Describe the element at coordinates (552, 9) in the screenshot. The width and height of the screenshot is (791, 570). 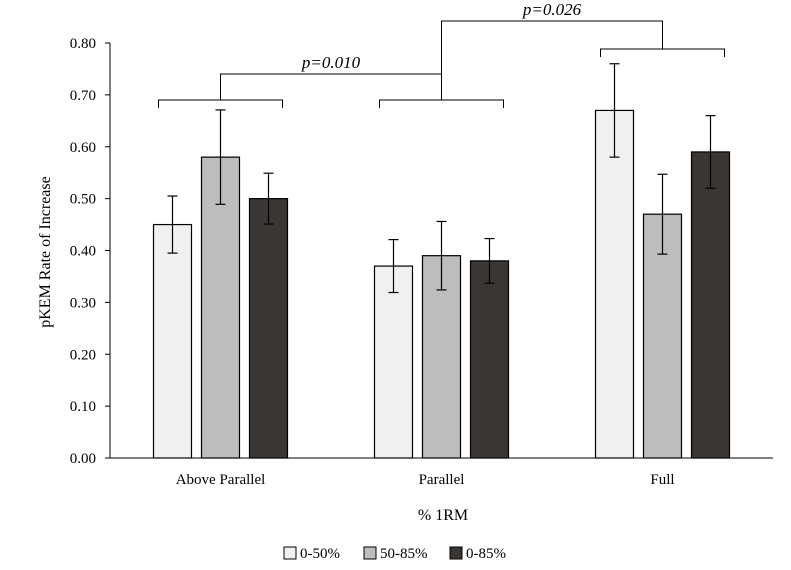
I see `p-value-label: p=0.026` at that location.